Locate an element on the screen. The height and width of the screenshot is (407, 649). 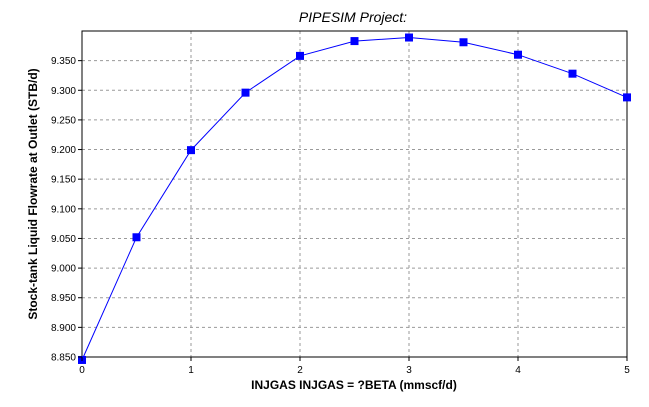
x-tick-label: 0 is located at coordinates (82, 370).